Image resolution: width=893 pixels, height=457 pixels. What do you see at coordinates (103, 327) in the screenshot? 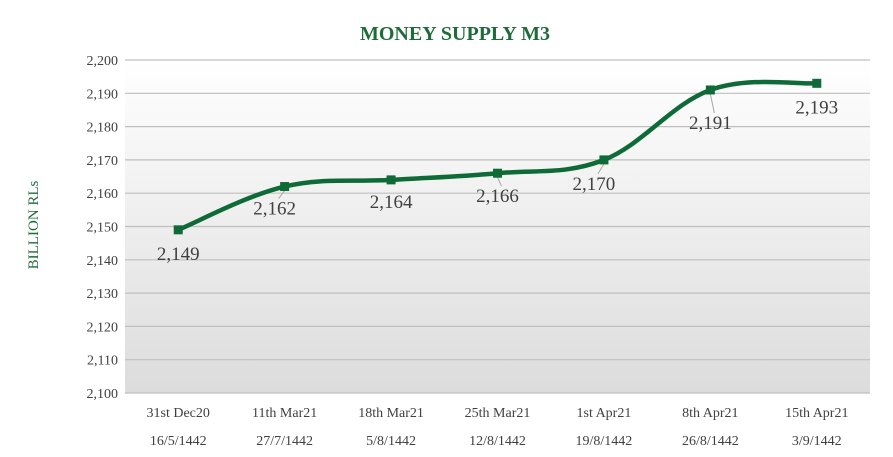
I see `y-tick-label: 2,120` at bounding box center [103, 327].